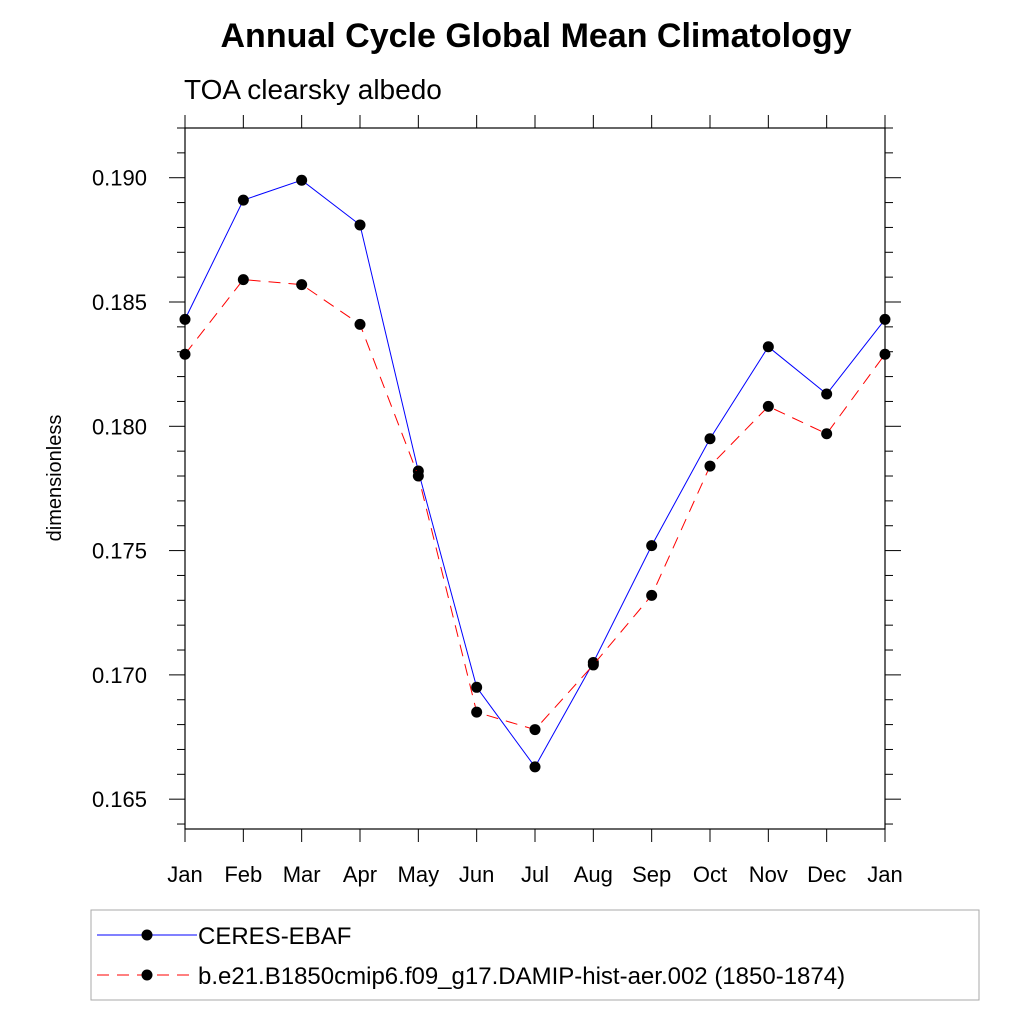 This screenshot has height=1024, width=1024. What do you see at coordinates (826, 874) in the screenshot?
I see `x-tick-label: Dec` at bounding box center [826, 874].